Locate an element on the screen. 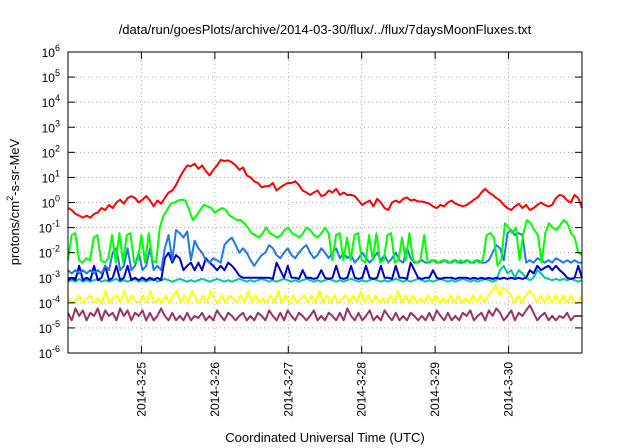  y-tick-label: 10² is located at coordinates (51, 151).